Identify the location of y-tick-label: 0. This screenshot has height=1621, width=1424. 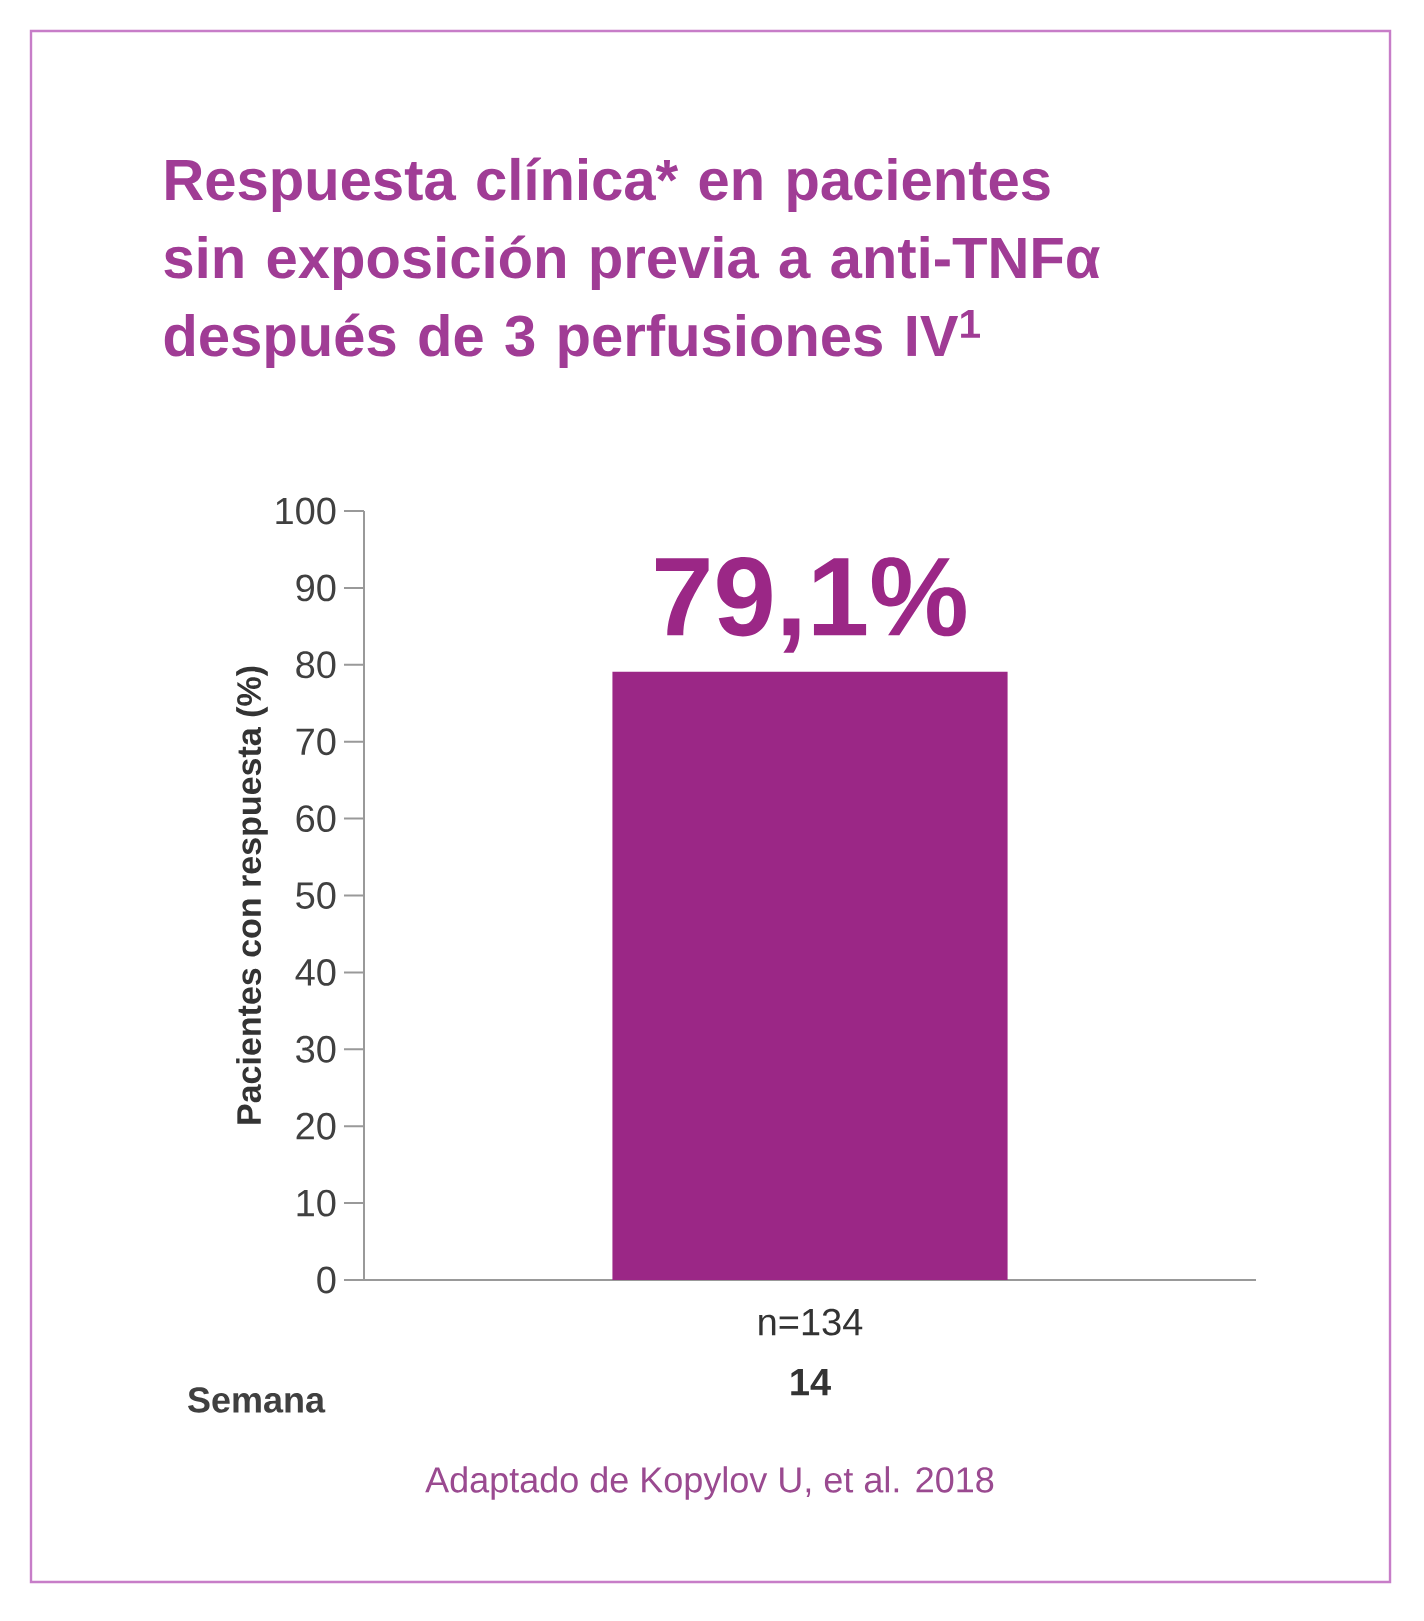
(326, 1280).